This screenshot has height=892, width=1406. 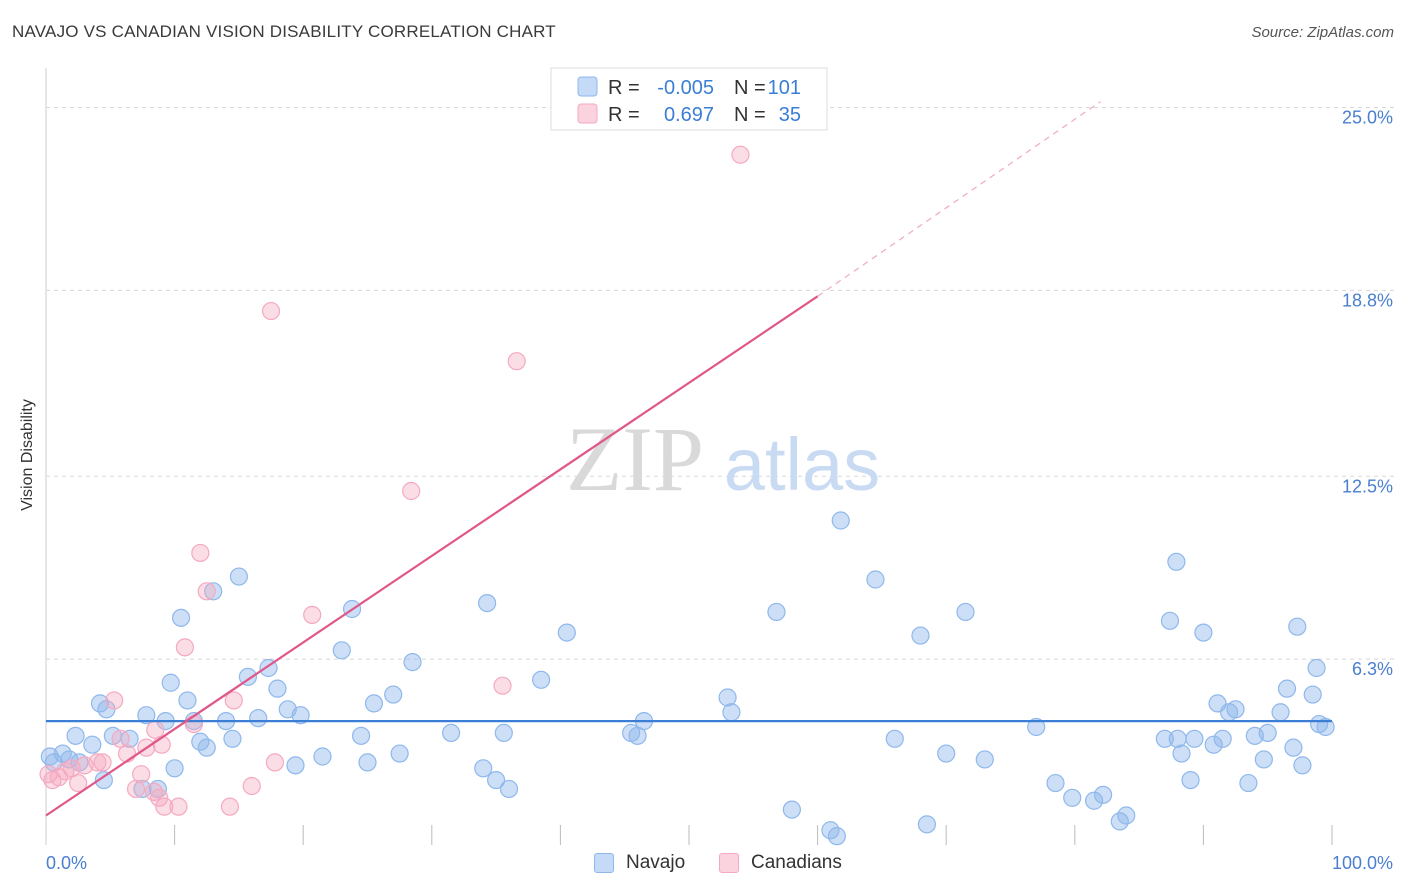 I want to click on legend-n-label: N =, so click(x=750, y=115).